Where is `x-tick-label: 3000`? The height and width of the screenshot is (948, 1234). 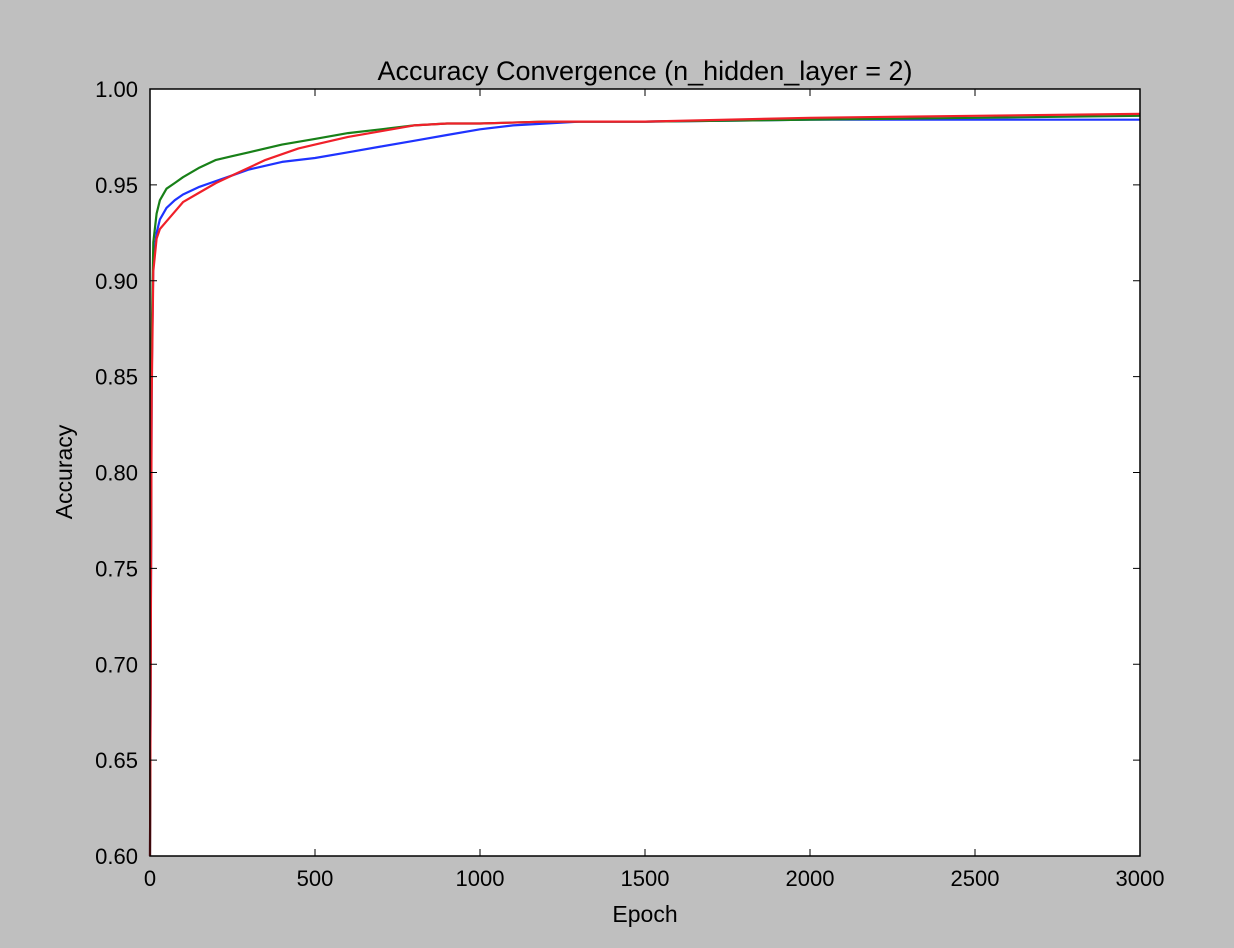 x-tick-label: 3000 is located at coordinates (1140, 878).